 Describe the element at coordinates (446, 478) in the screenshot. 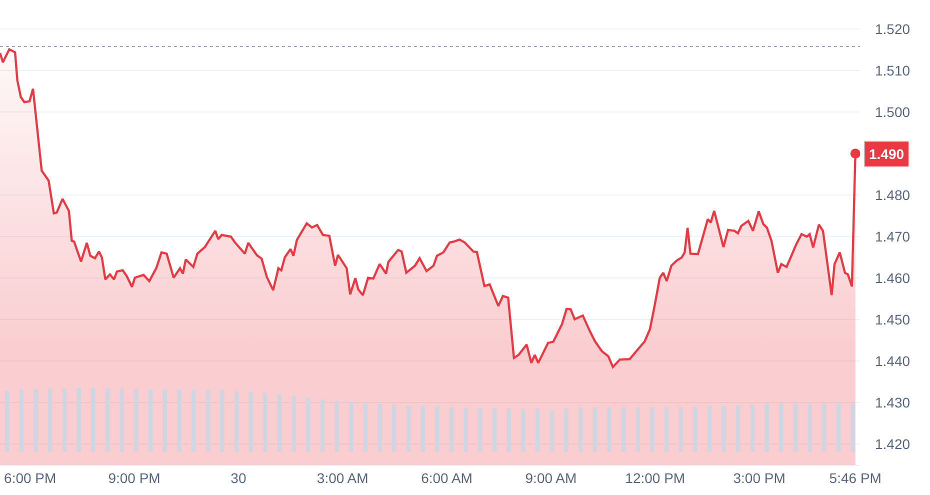

I see `x-tick-label: 6:00 AM` at that location.